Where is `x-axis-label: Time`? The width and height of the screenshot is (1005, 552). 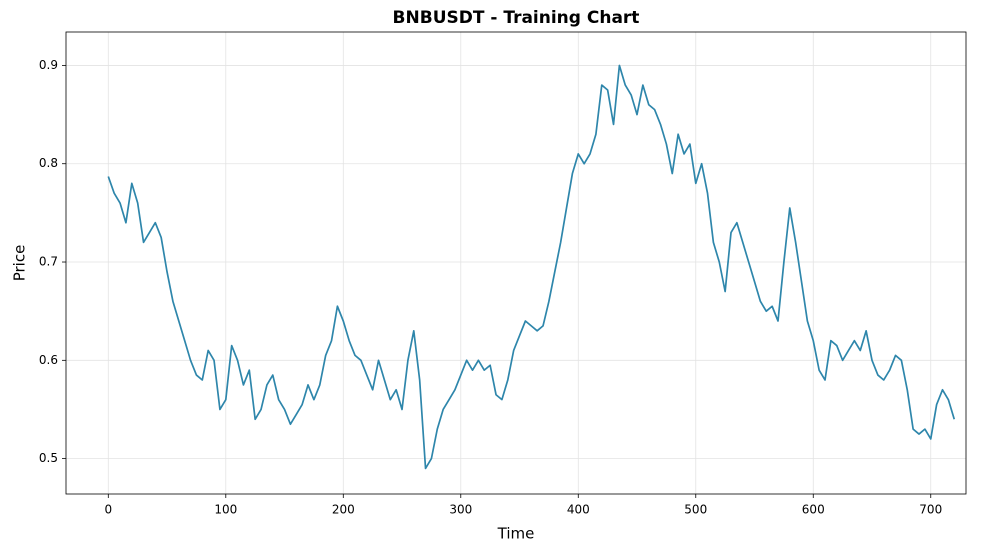
x-axis-label: Time is located at coordinates (516, 534).